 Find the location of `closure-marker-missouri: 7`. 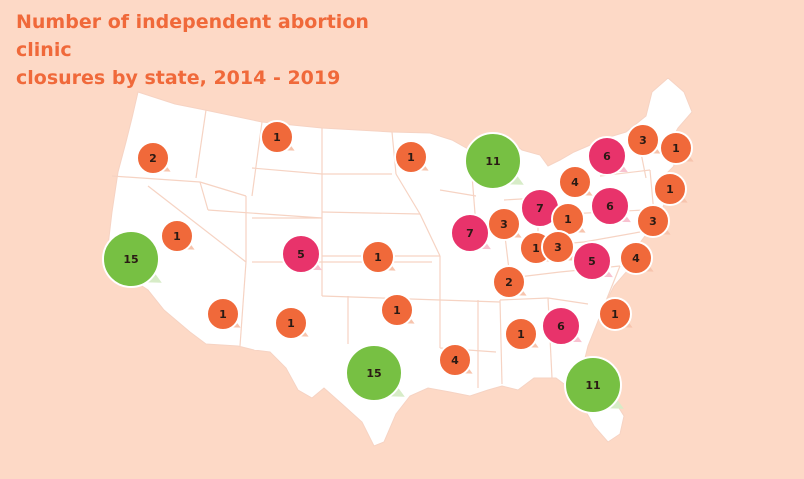

closure-marker-missouri: 7 is located at coordinates (470, 233).